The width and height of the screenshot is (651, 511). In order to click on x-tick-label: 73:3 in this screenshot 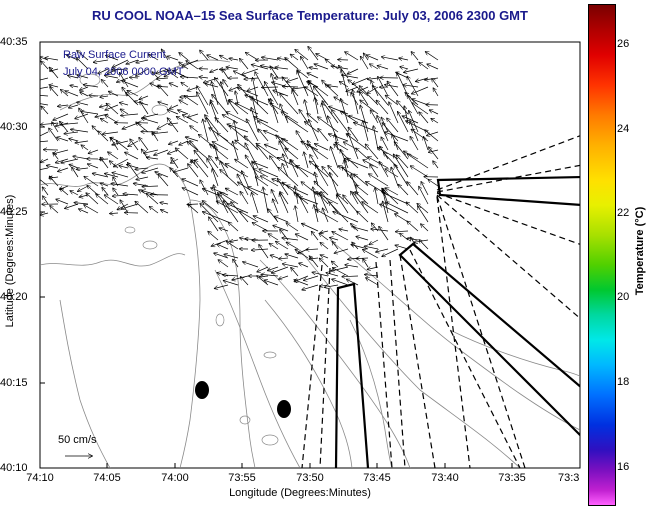, I will do `click(569, 478)`.